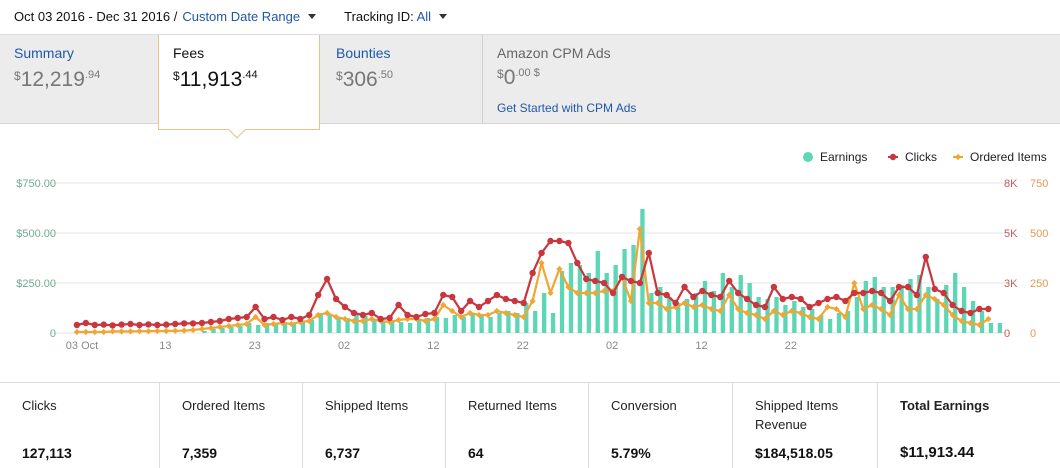 This screenshot has width=1060, height=468. What do you see at coordinates (211, 79) in the screenshot?
I see `amount-integer: 11,913` at bounding box center [211, 79].